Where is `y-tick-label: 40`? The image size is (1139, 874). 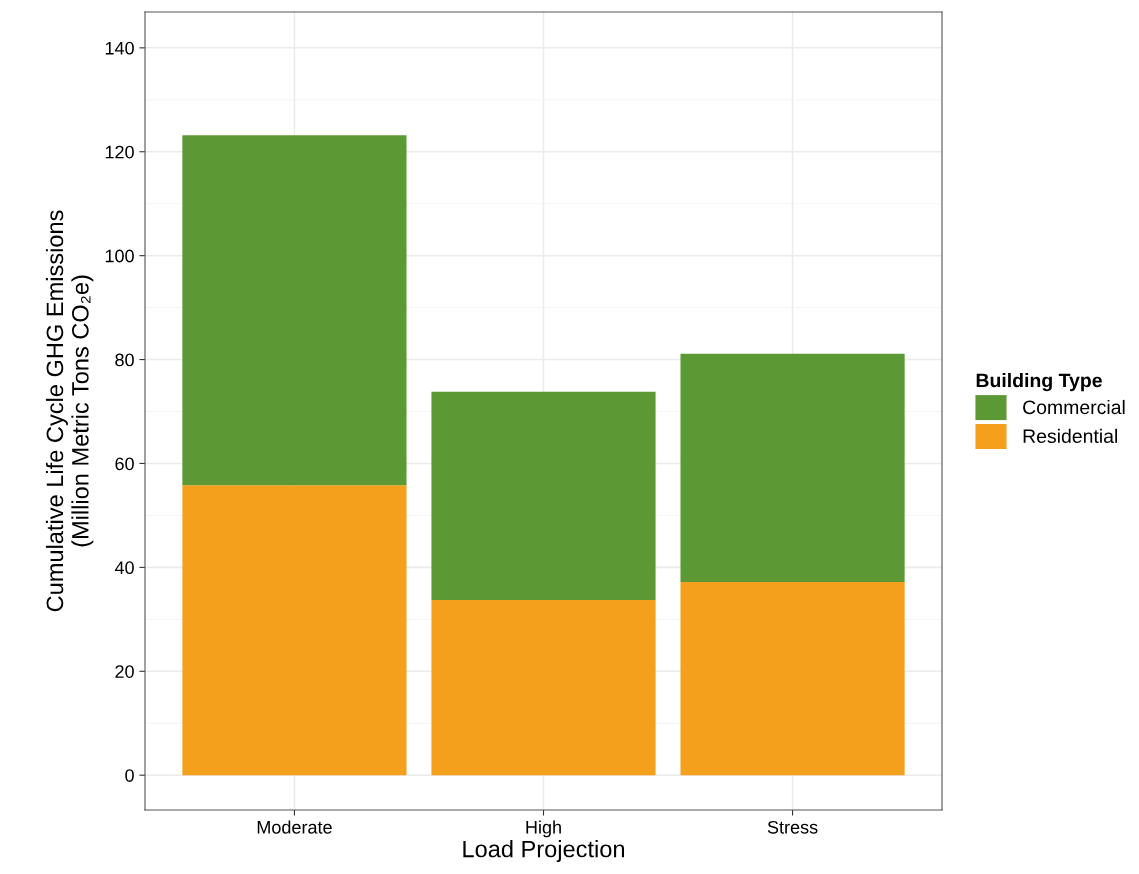
y-tick-label: 40 is located at coordinates (124, 568).